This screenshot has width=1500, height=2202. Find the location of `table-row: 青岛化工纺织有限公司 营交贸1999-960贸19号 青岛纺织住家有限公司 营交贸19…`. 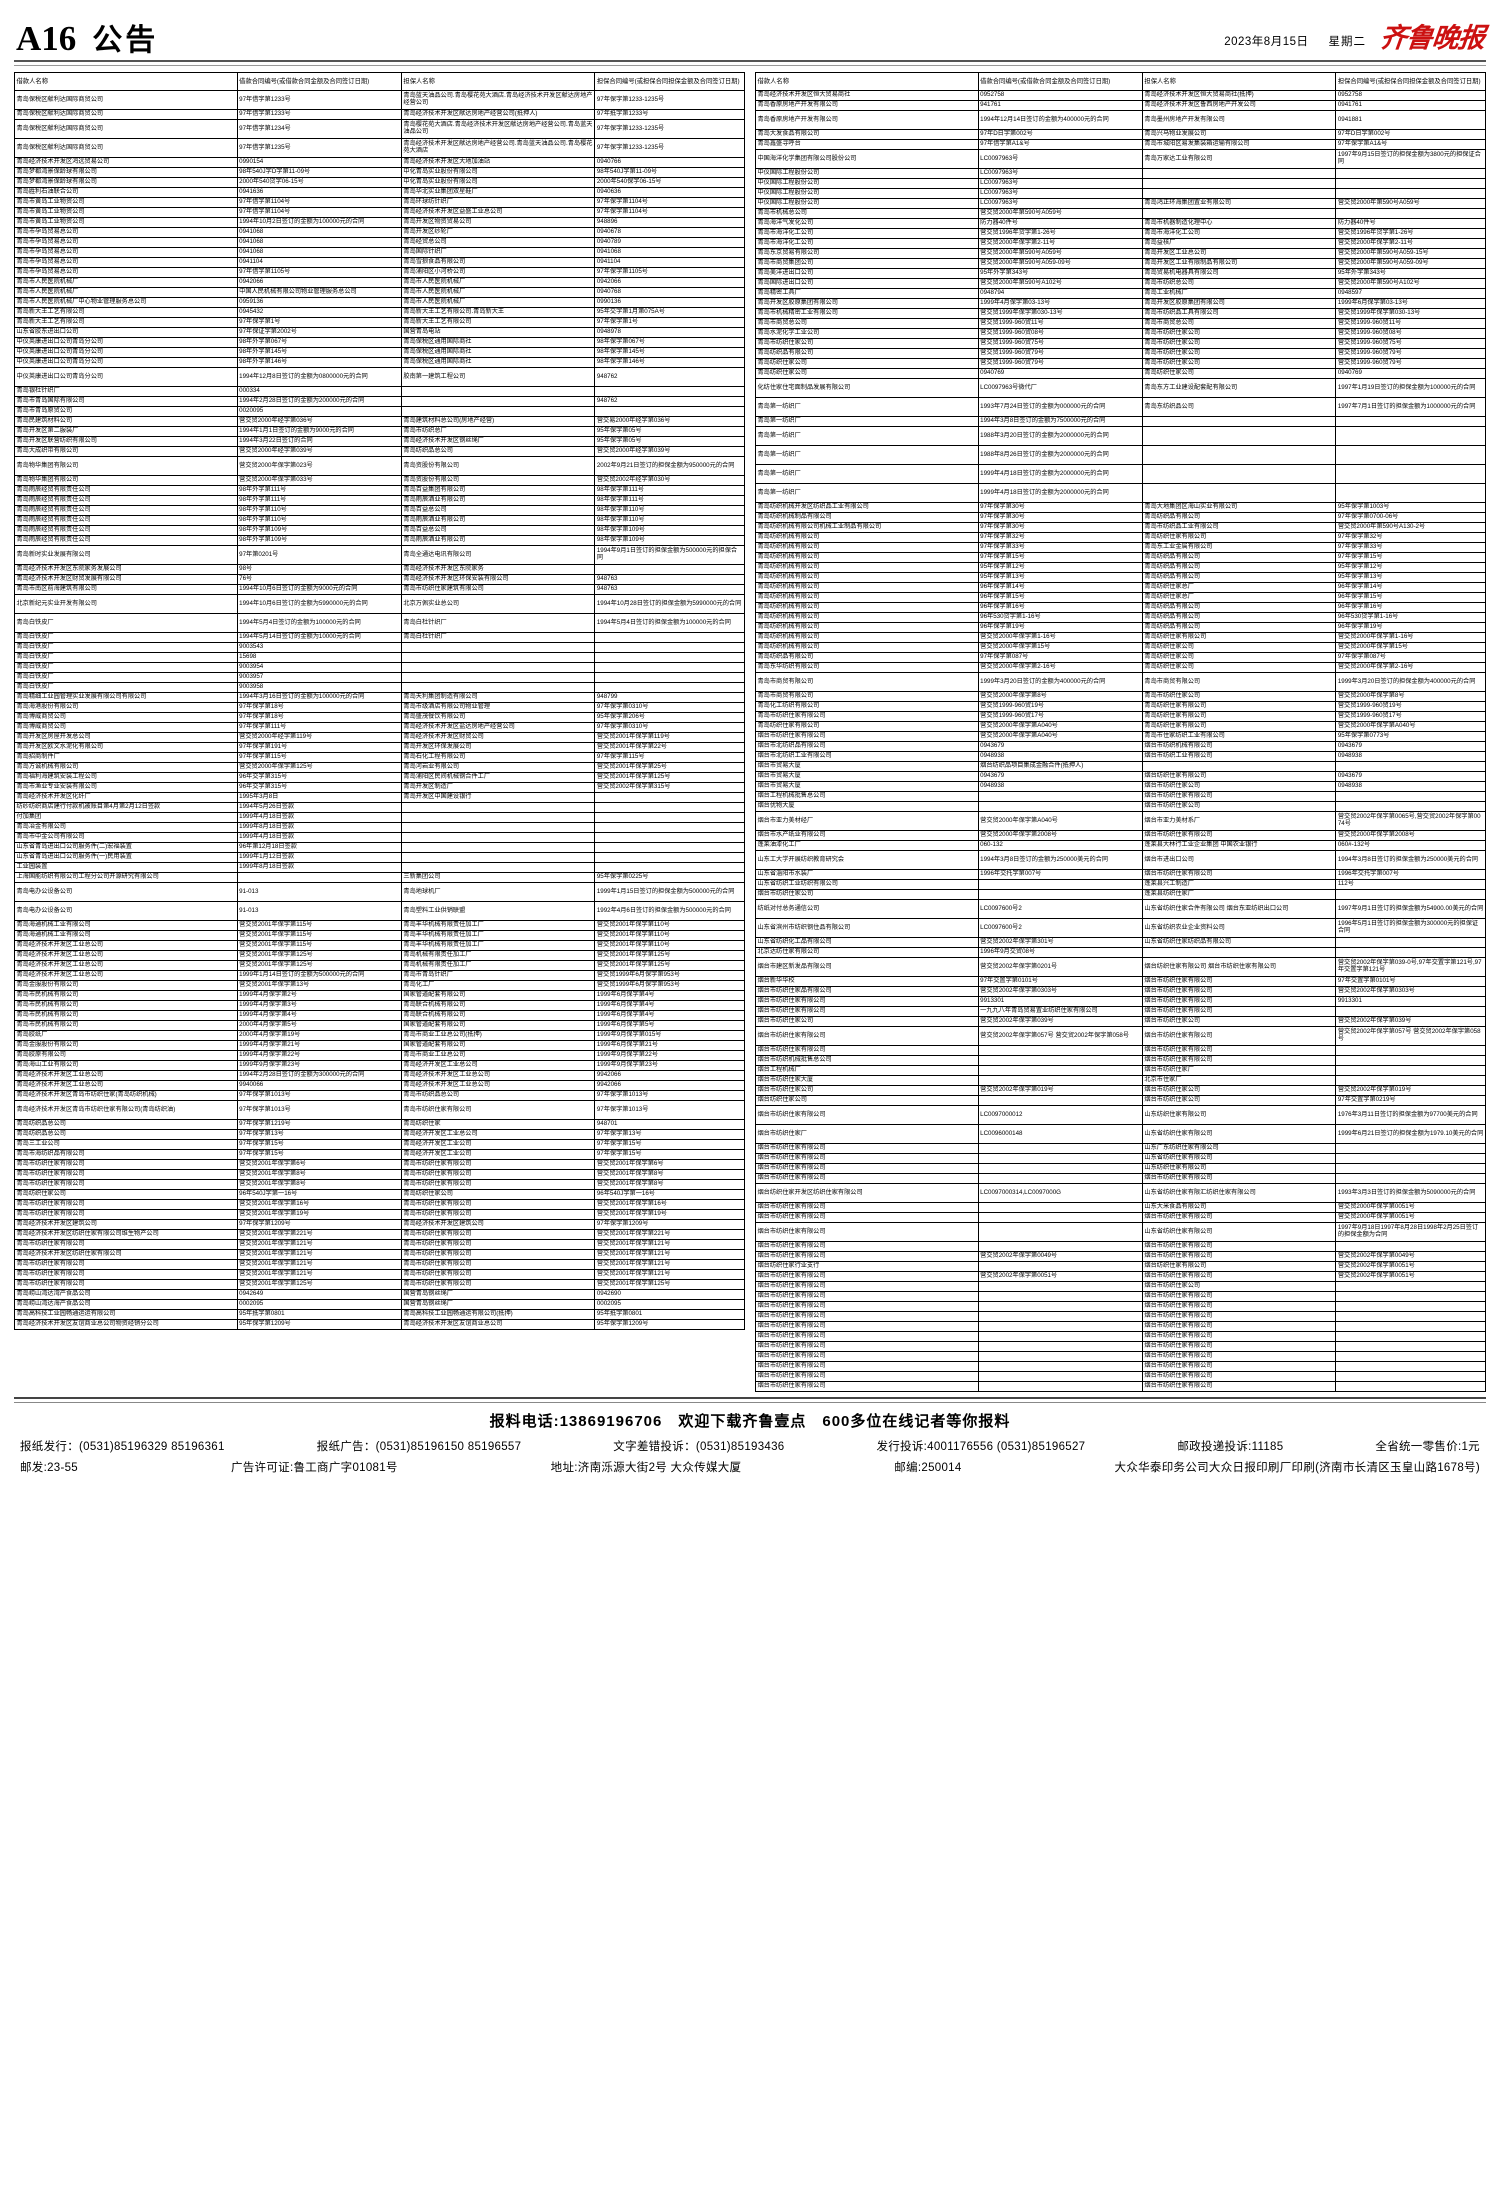

table-row: 青岛化工纺织有限公司 营交贸1999-960贸19号 青岛纺织住家有限公司 营交贸19… is located at coordinates (1120, 706).